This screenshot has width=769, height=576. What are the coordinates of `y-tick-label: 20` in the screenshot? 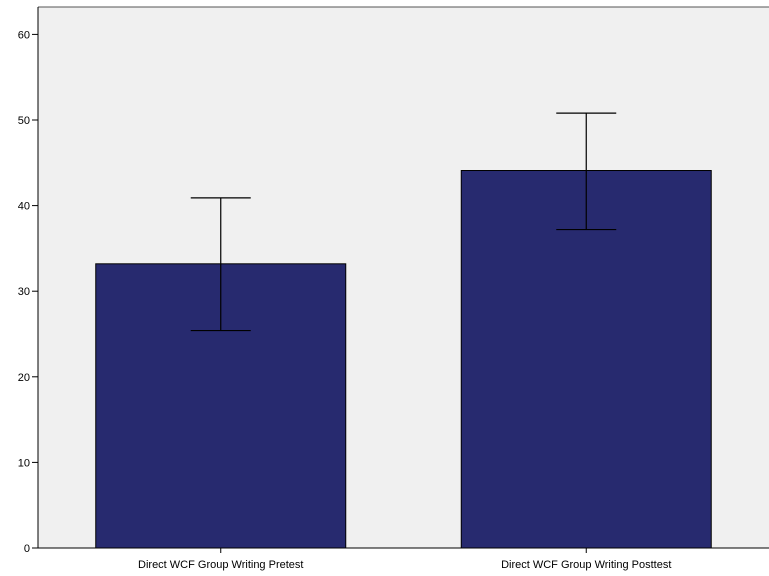 It's located at (24, 378).